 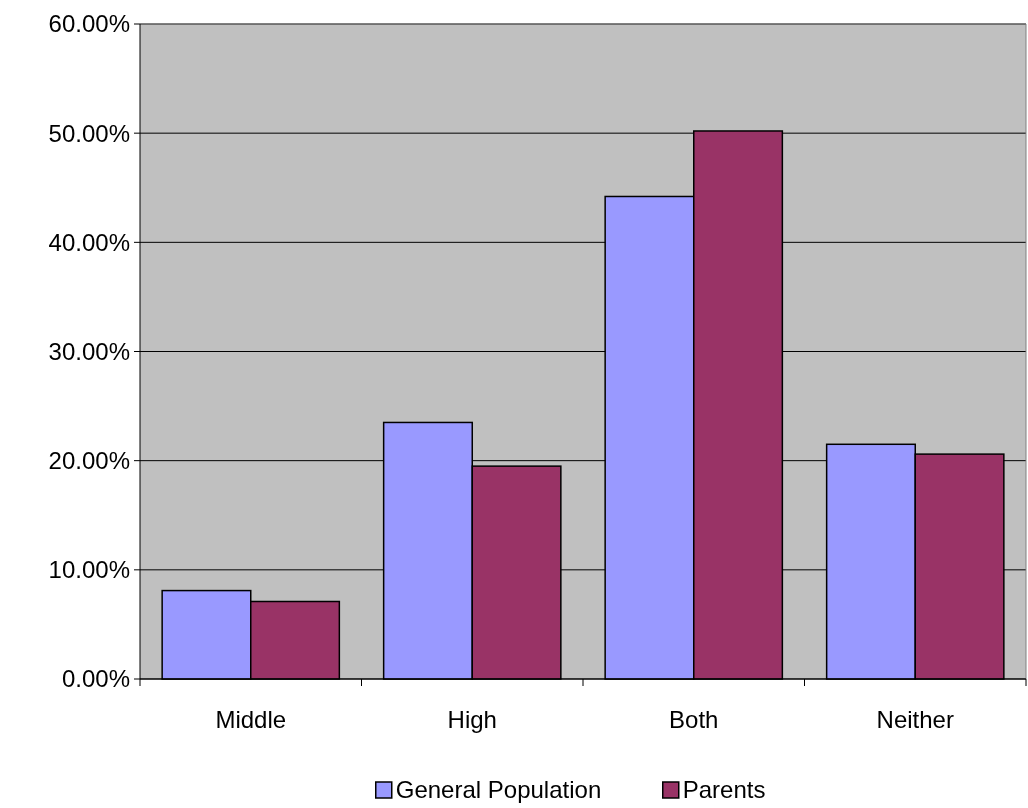 I want to click on y-tick-label: 40.00%, so click(x=89, y=242).